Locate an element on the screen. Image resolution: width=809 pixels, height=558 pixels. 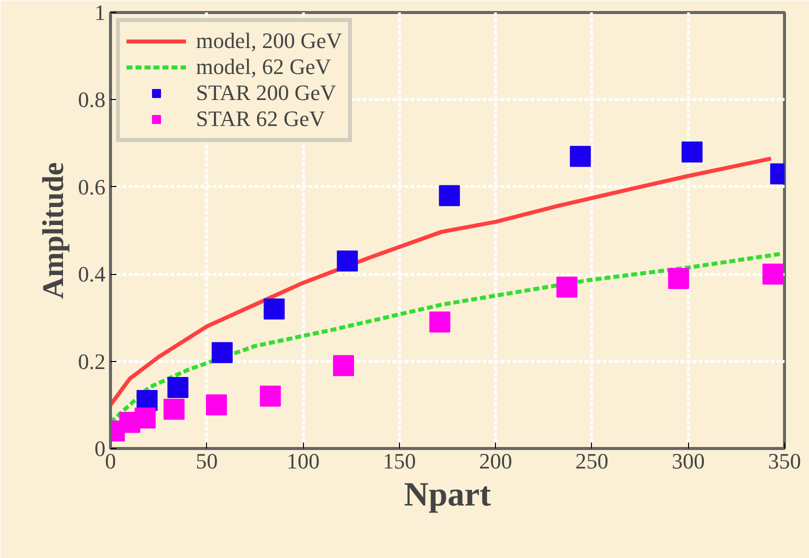
y-axis-title: Amplitude is located at coordinates (53, 230).